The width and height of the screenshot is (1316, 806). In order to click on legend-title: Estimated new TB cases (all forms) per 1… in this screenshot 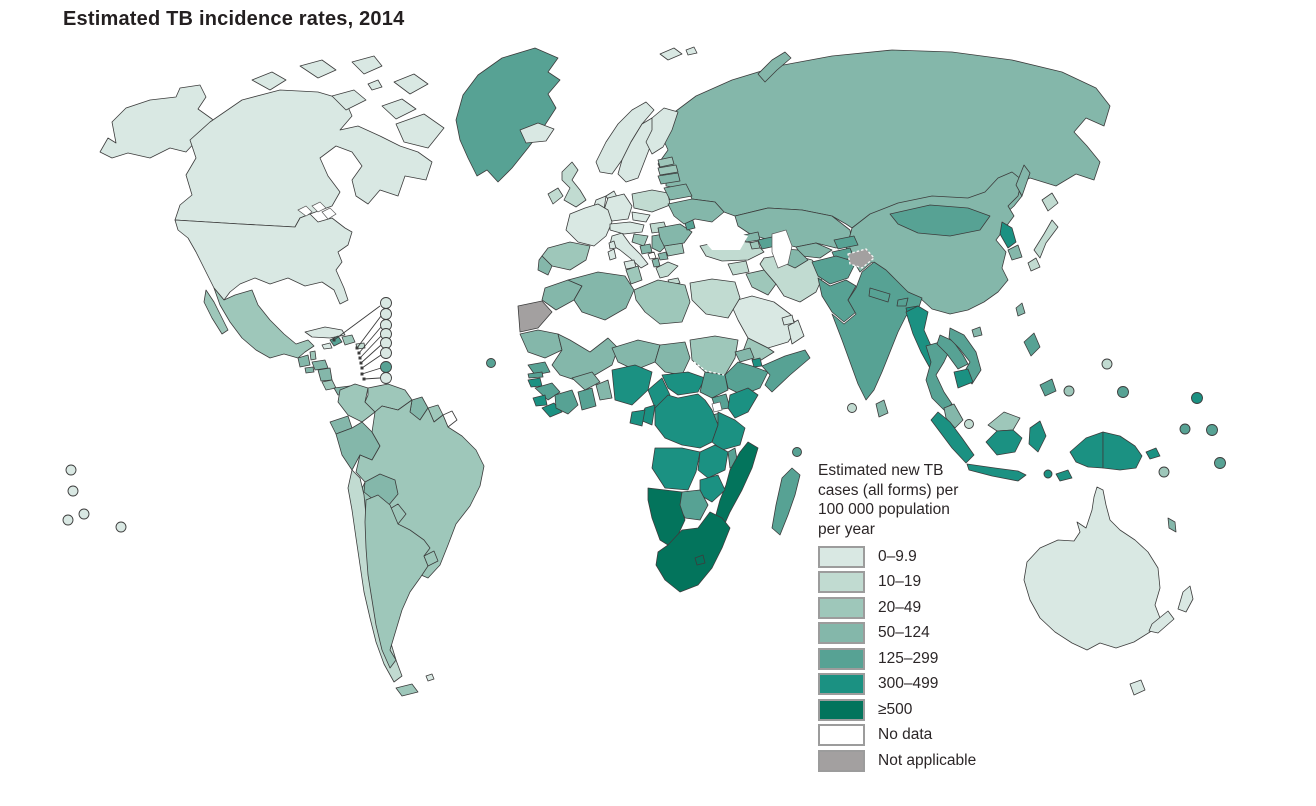, I will do `click(888, 500)`.